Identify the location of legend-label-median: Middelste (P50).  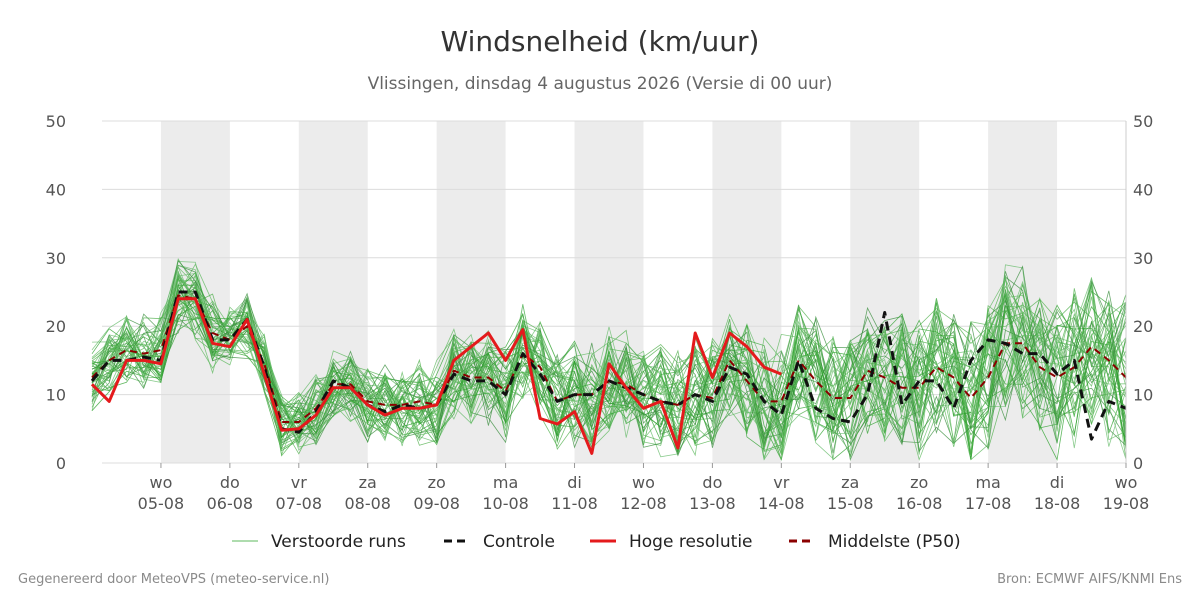
(894, 542).